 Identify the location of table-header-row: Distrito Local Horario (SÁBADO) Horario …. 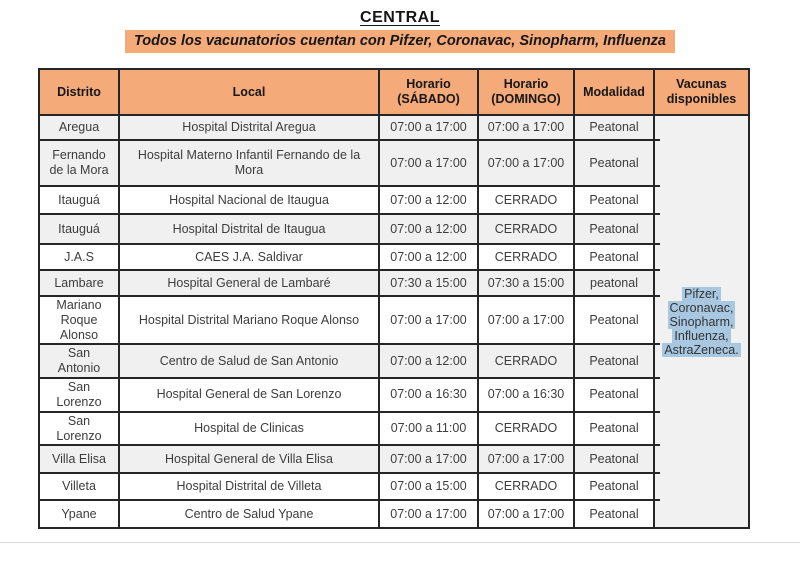
(394, 92).